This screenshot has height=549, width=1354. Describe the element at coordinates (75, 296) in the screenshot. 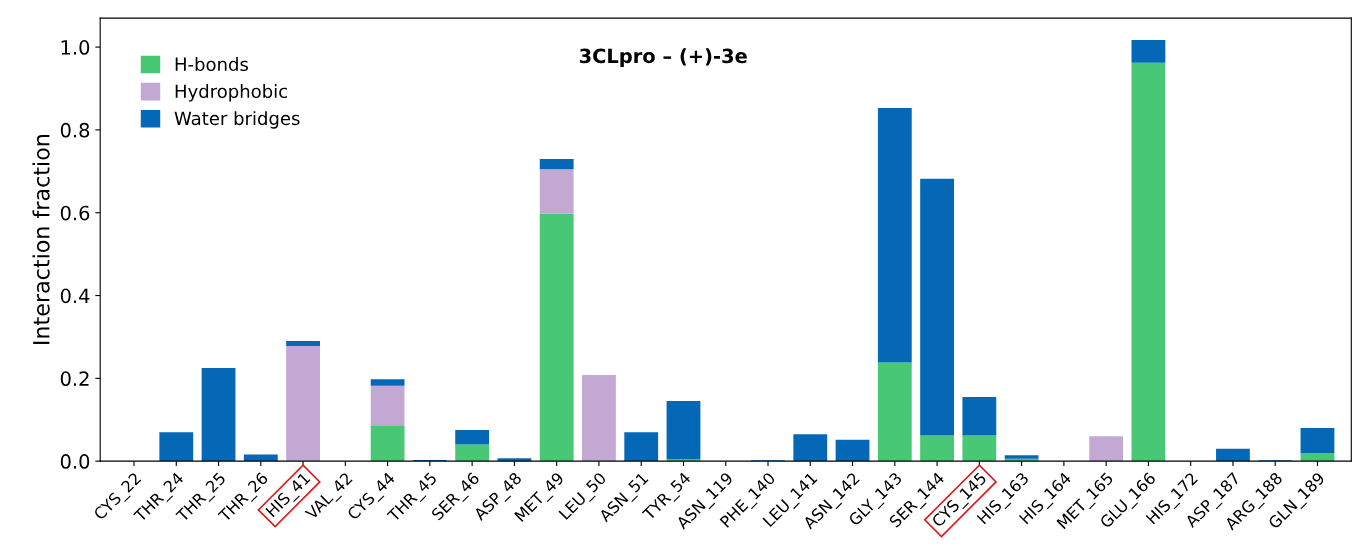

I see `y-tick-label: 0.4` at that location.